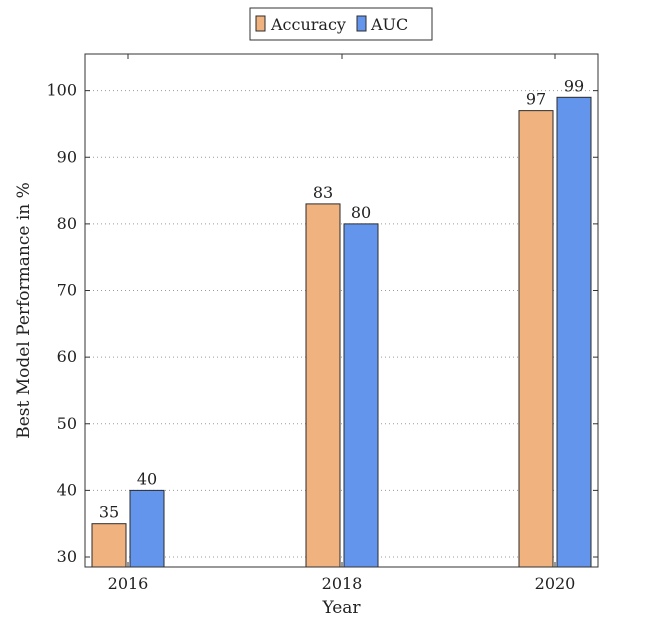 The width and height of the screenshot is (665, 618). I want to click on bar-value-label: 99, so click(574, 85).